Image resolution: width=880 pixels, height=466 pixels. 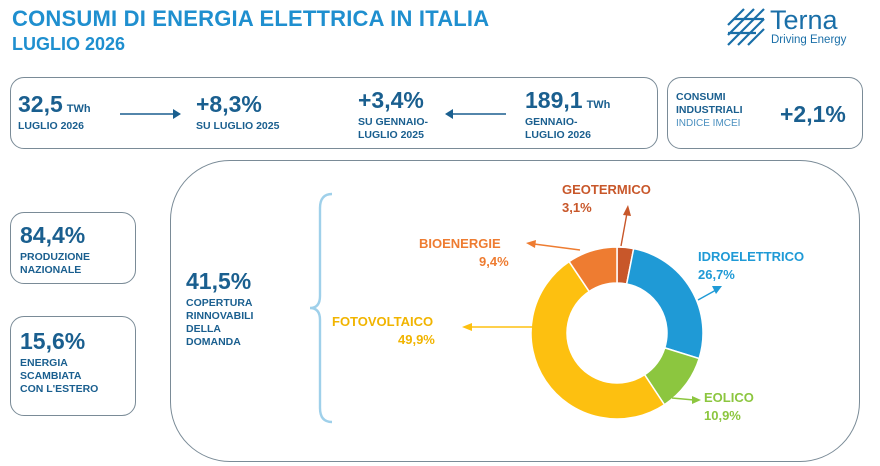 What do you see at coordinates (78, 109) in the screenshot?
I see `kpi-monthly-unit: TWh` at bounding box center [78, 109].